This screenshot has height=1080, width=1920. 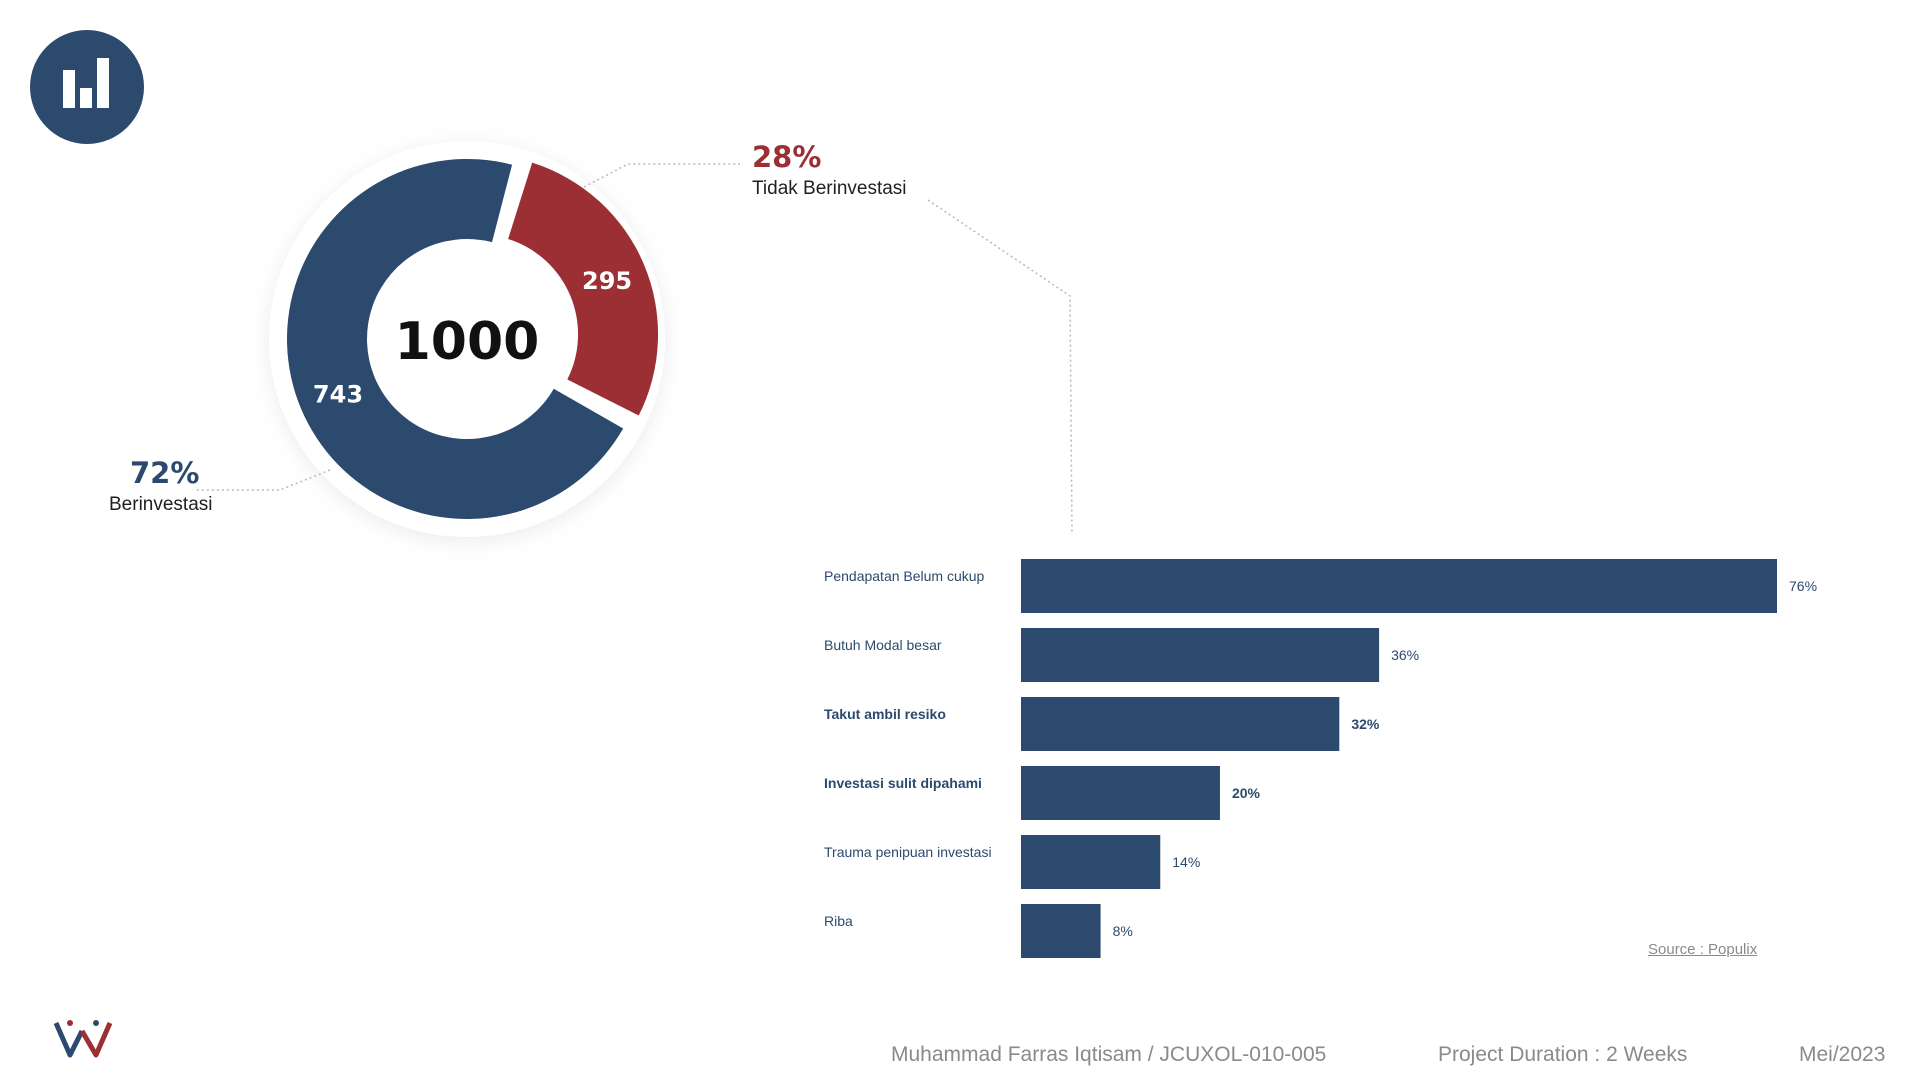 I want to click on bar-value-label: 14%, so click(x=1186, y=862).